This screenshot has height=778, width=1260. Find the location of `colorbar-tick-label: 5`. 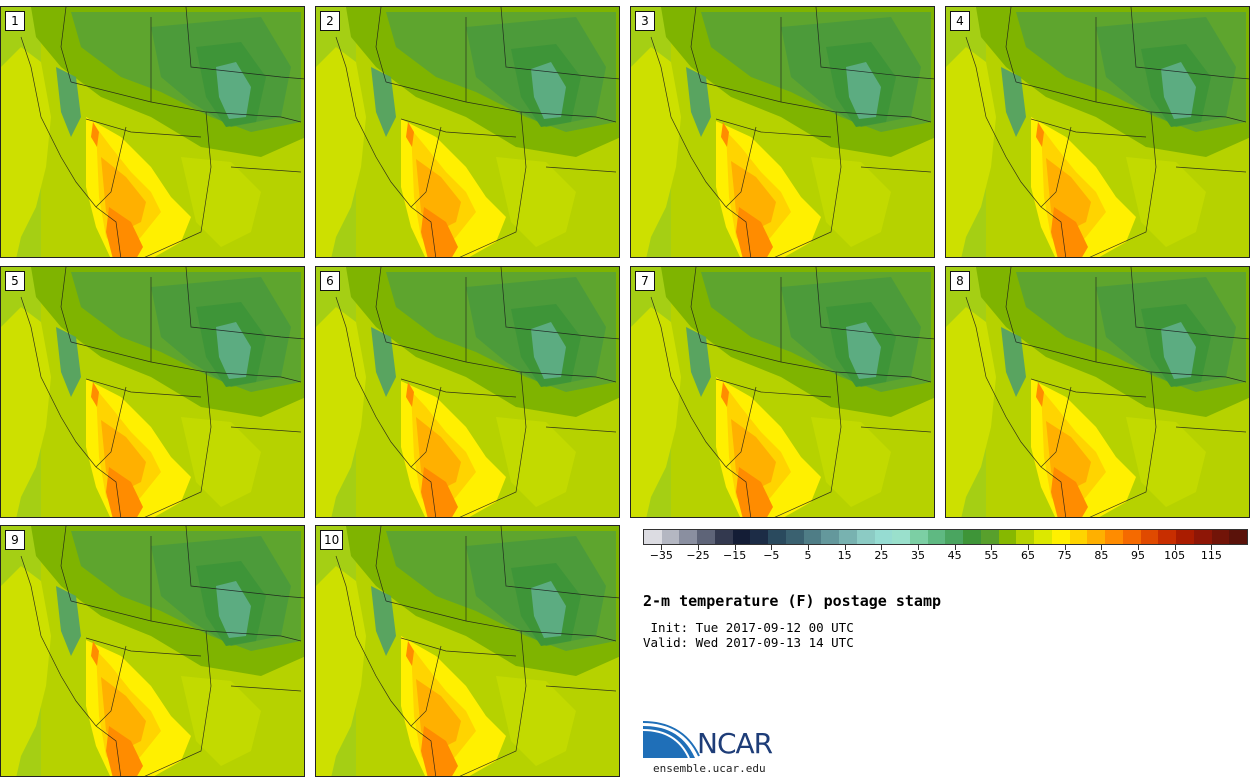

colorbar-tick-label: 5 is located at coordinates (808, 555).